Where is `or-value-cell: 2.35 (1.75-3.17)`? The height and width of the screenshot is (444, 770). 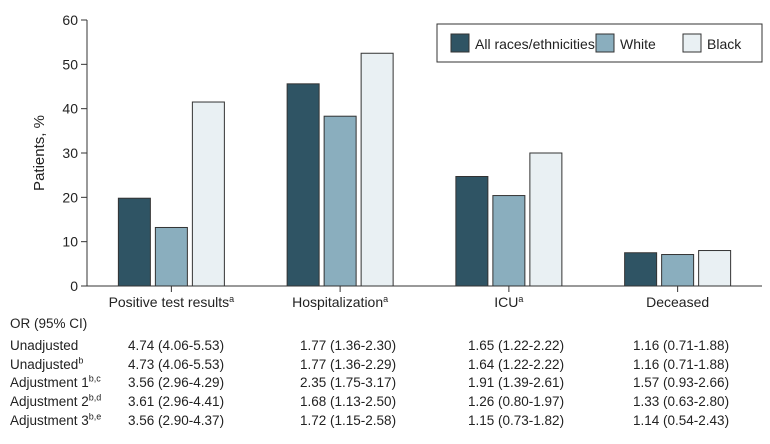 or-value-cell: 2.35 (1.75-3.17) is located at coordinates (348, 383).